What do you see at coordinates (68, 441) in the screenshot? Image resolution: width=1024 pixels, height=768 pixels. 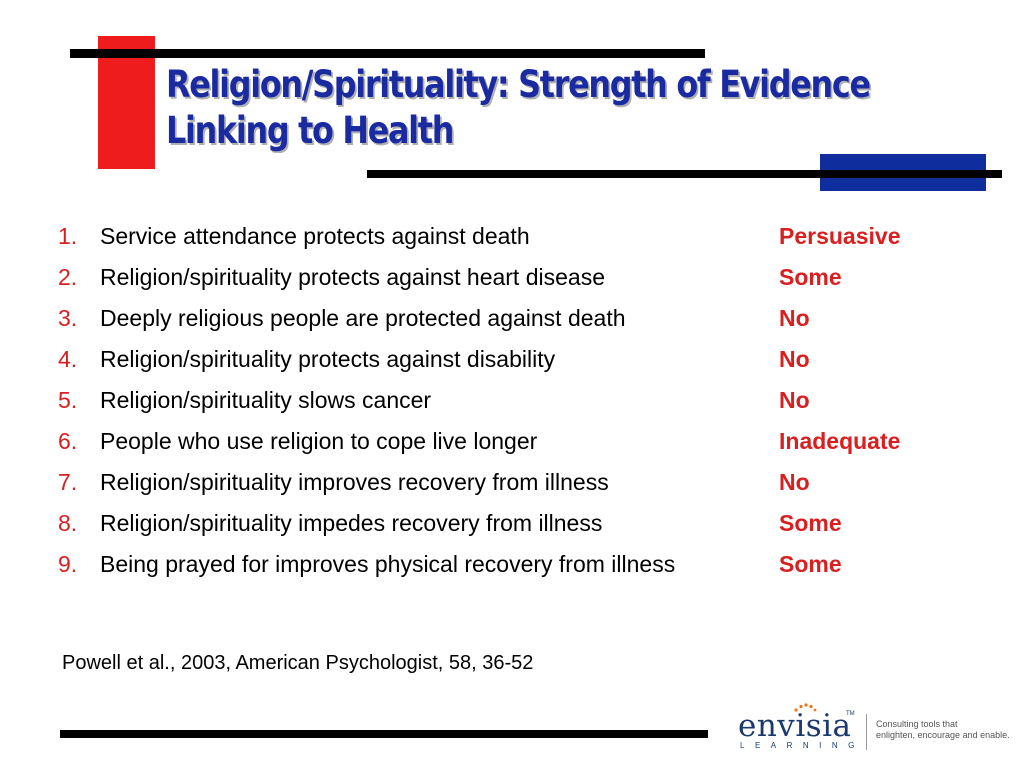 I see `item-number: 6.` at bounding box center [68, 441].